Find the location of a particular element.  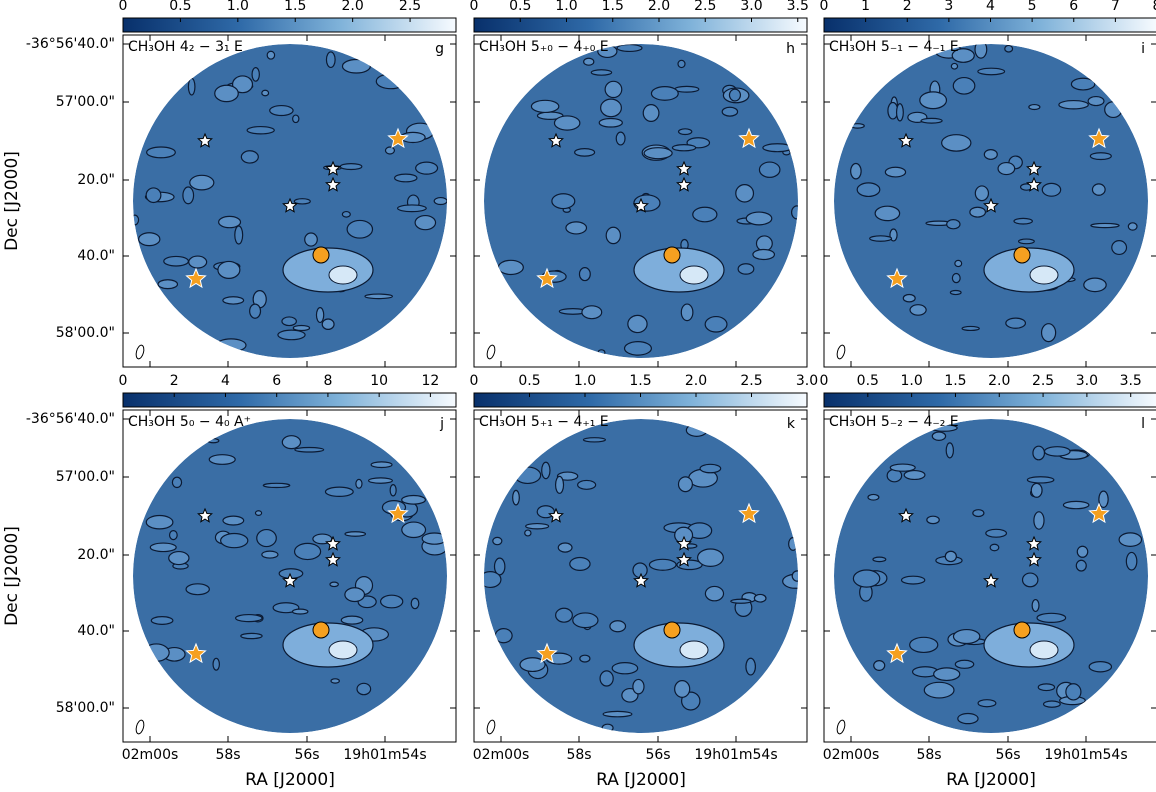

colorbar is located at coordinates (289, 25).